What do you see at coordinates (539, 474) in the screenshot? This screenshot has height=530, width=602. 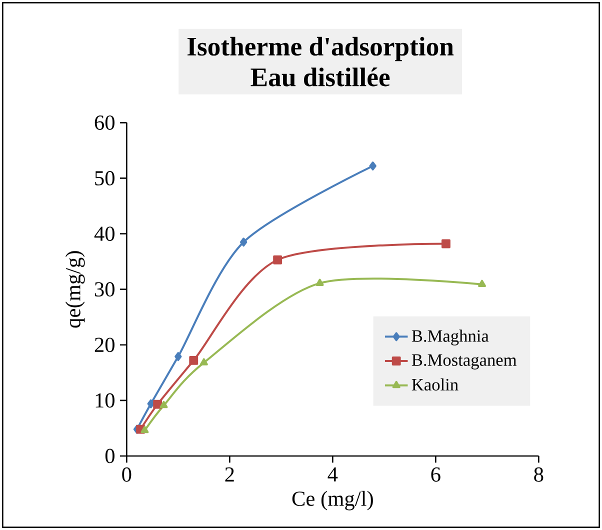 I see `x-tick-label: 8` at bounding box center [539, 474].